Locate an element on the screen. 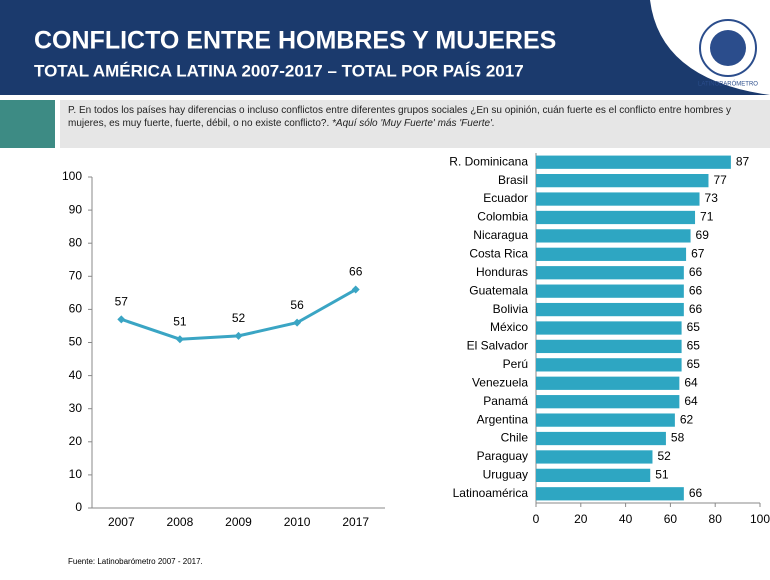 This screenshot has width=770, height=580. x-tick-label: 80 is located at coordinates (716, 519).